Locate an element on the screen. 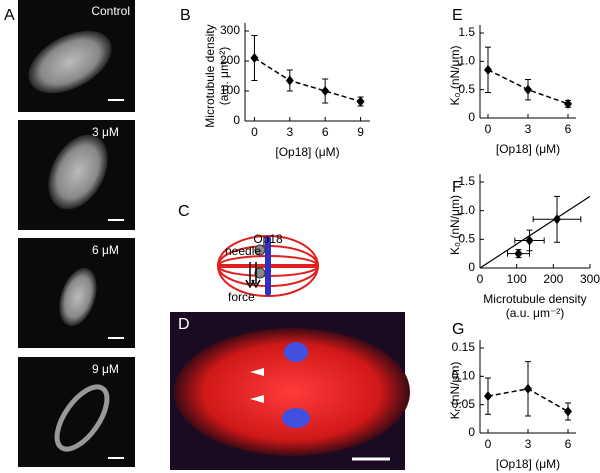  spindle-diagram is located at coordinates (268, 266).